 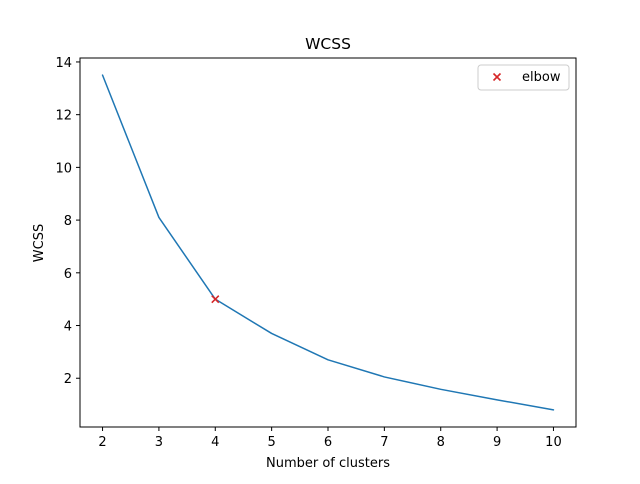 I want to click on legend-elbow-marker-icon, so click(x=497, y=77).